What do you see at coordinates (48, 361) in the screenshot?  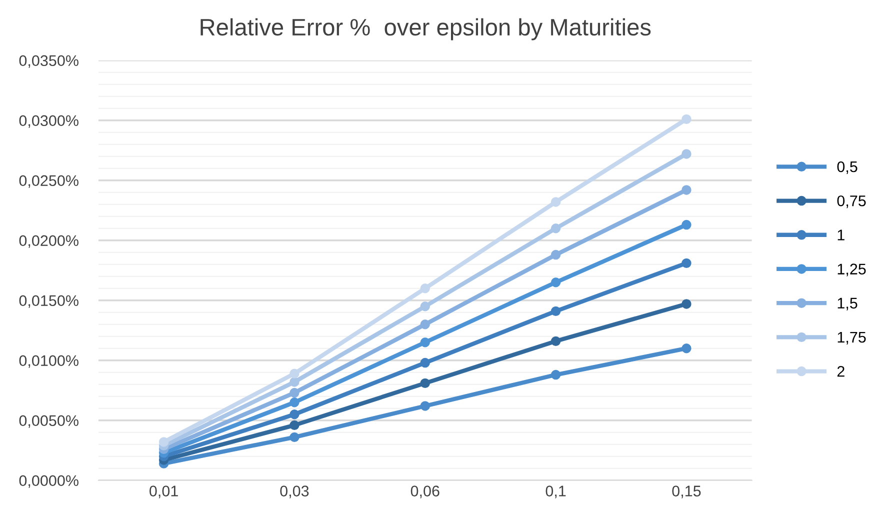 I see `y-tick-label: 0,0100%` at bounding box center [48, 361].